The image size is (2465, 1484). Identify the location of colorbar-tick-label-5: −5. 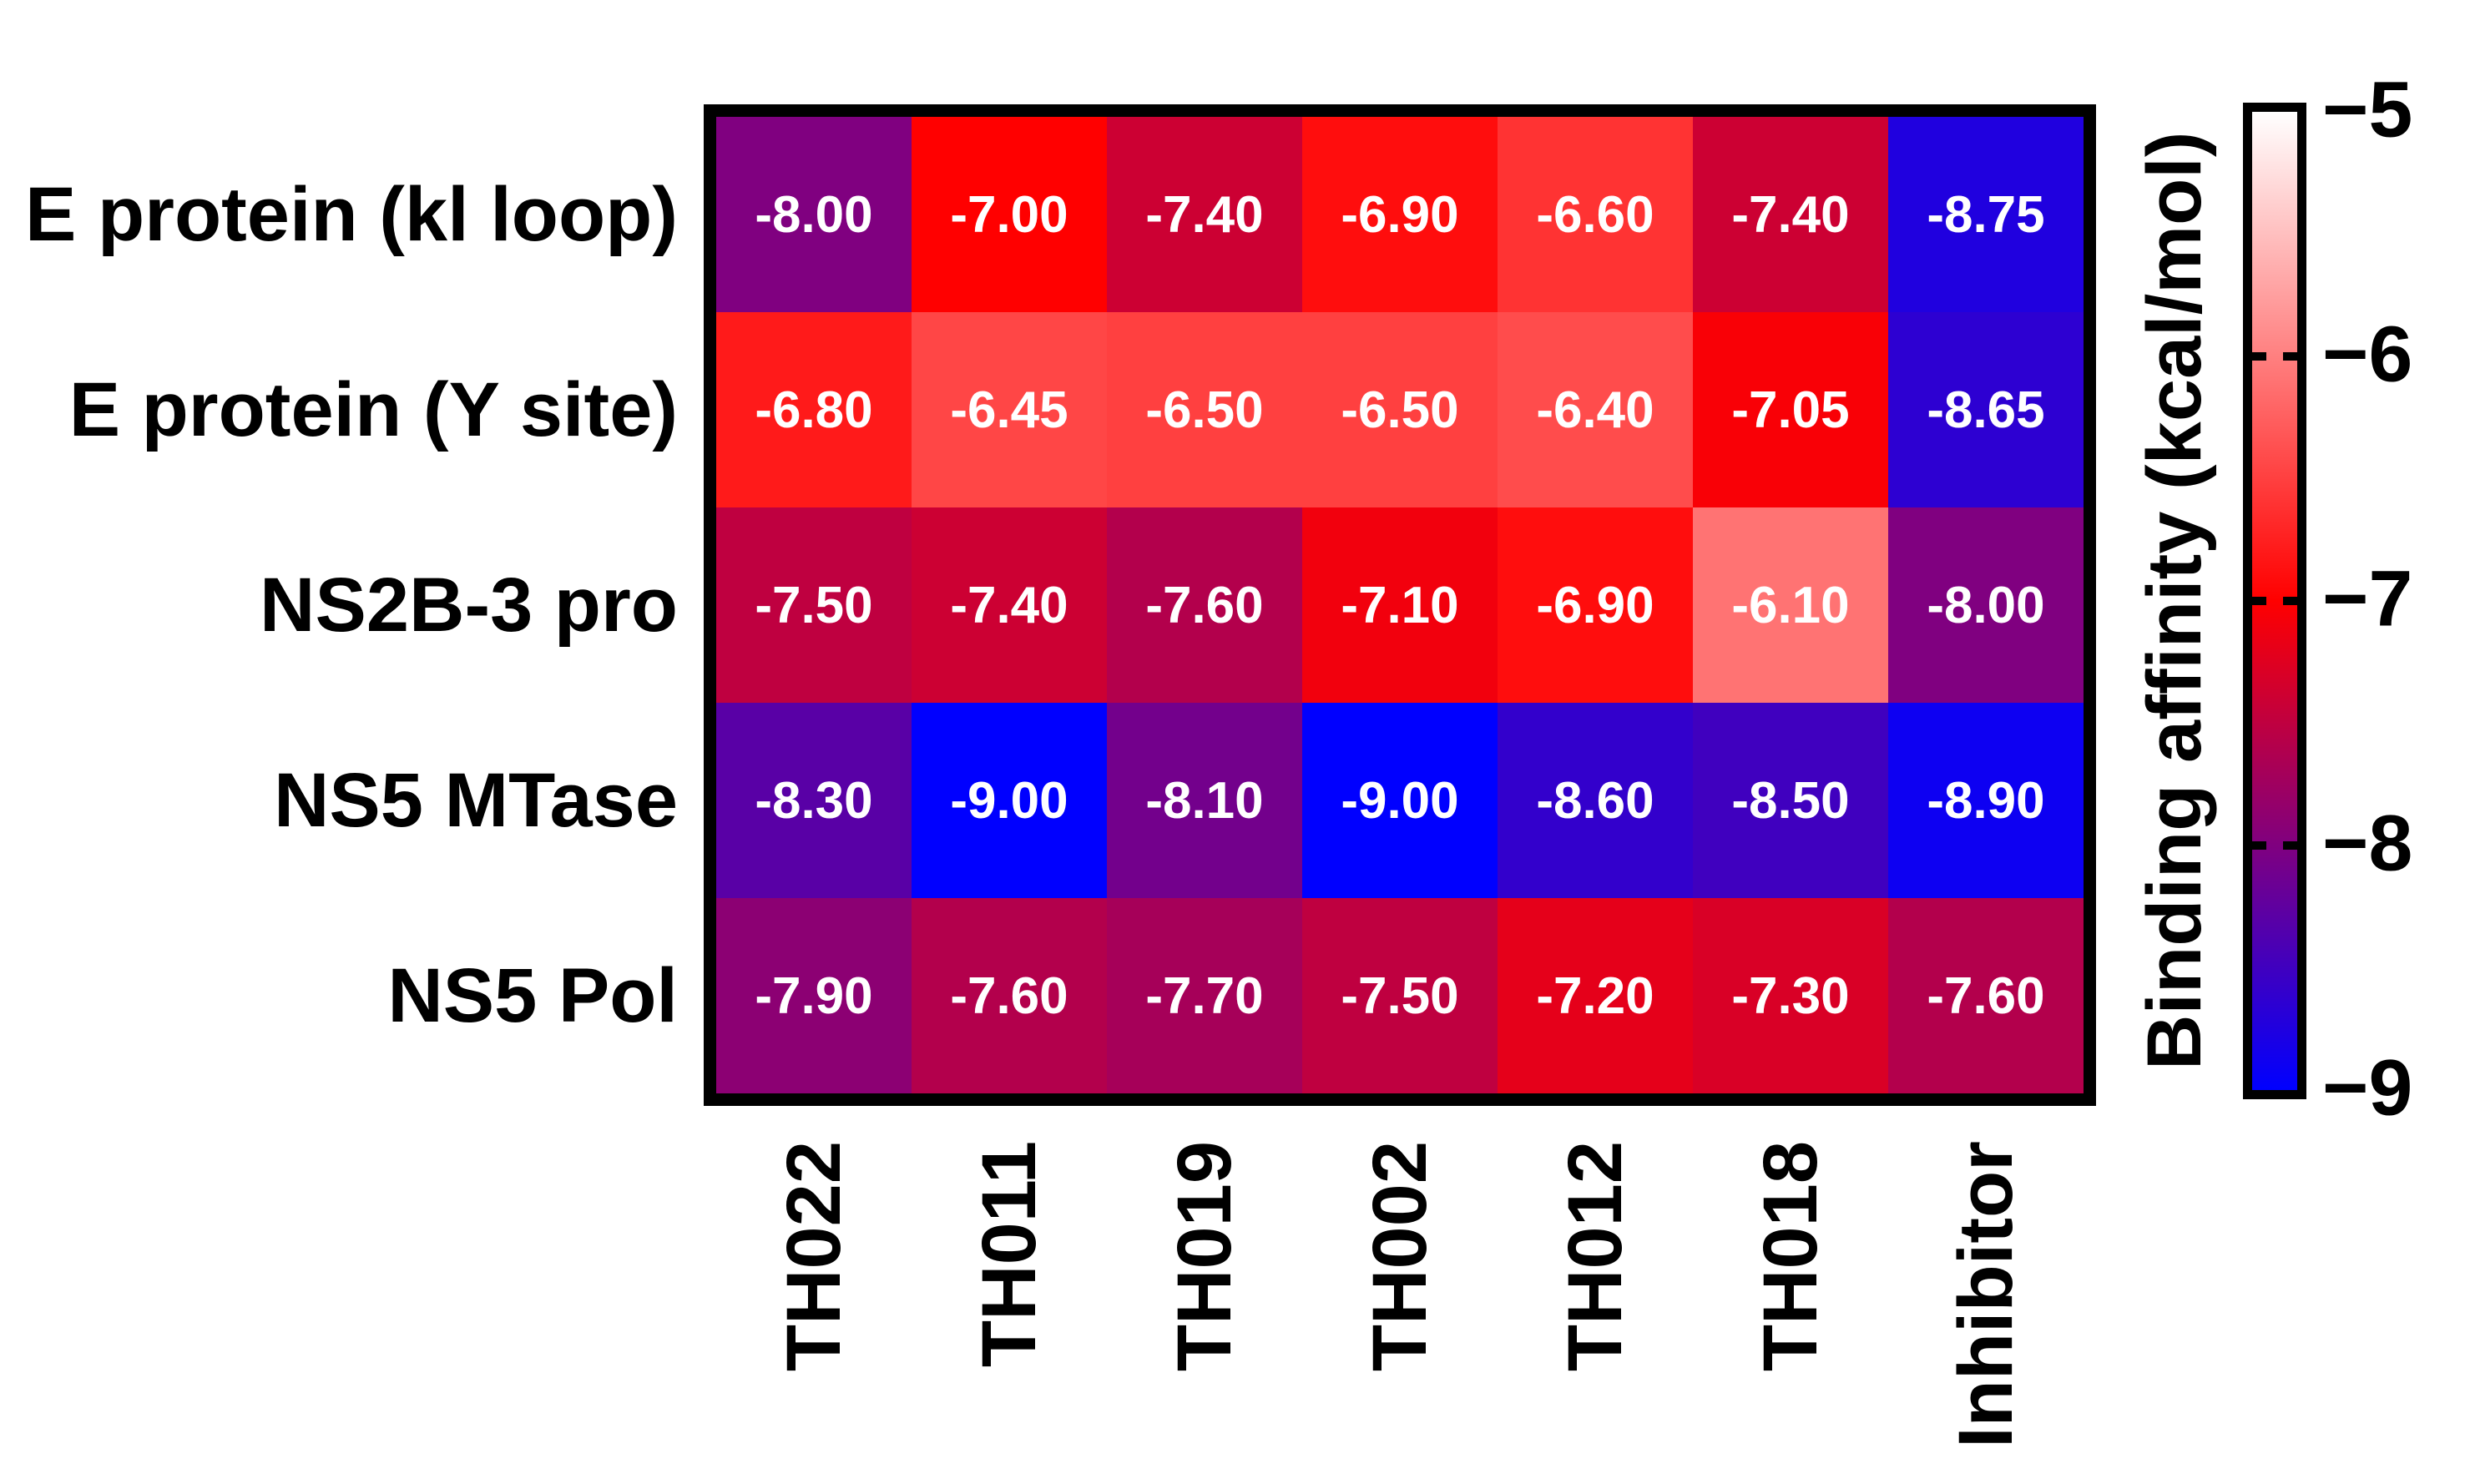
(2368, 109).